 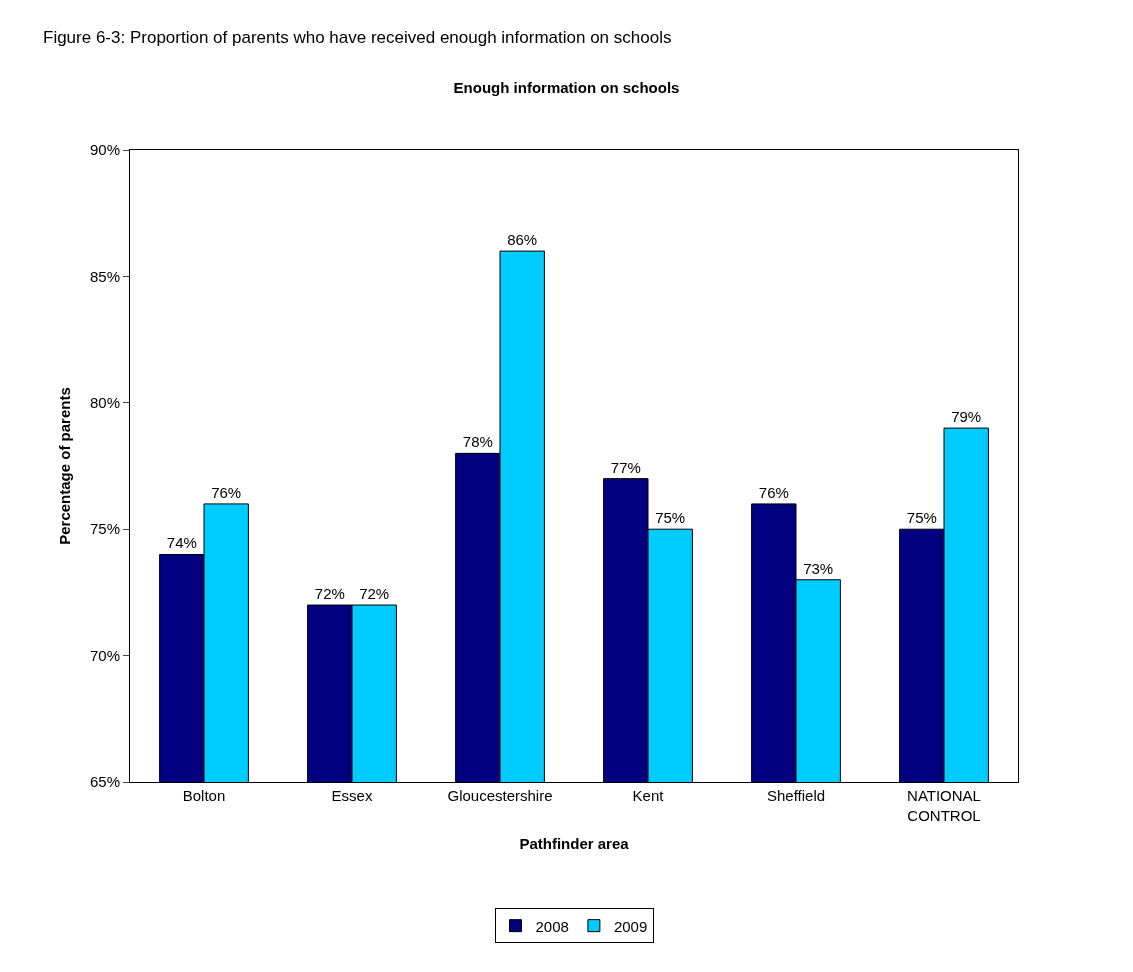 What do you see at coordinates (574, 843) in the screenshot?
I see `x-axis-title: Pathfinder area` at bounding box center [574, 843].